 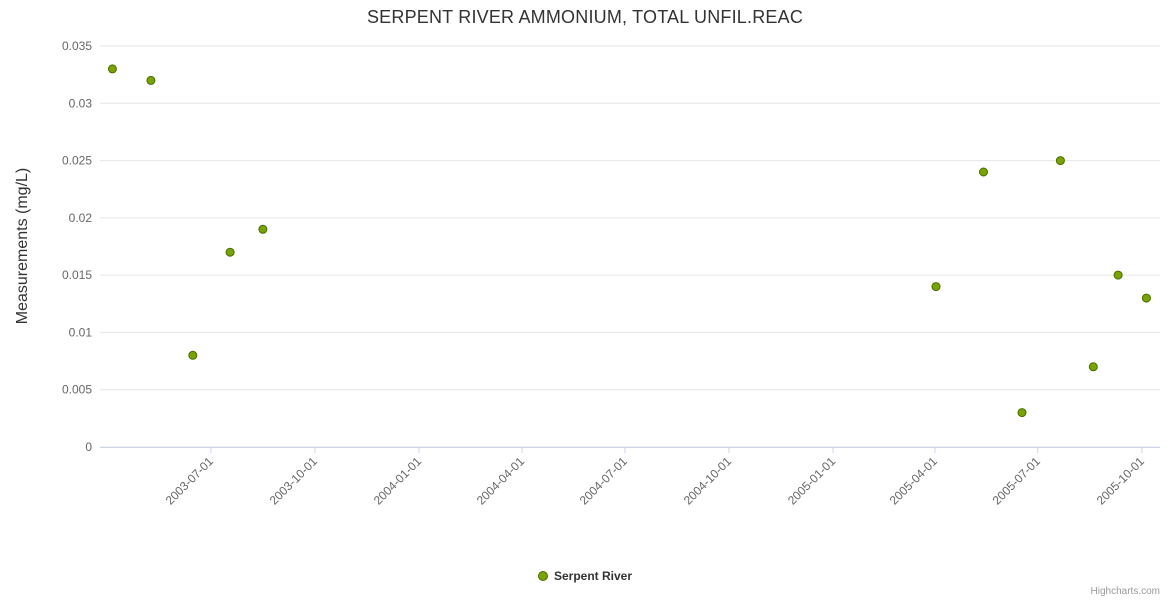 I want to click on x-axis-label: 2004-07-01, so click(x=604, y=481).